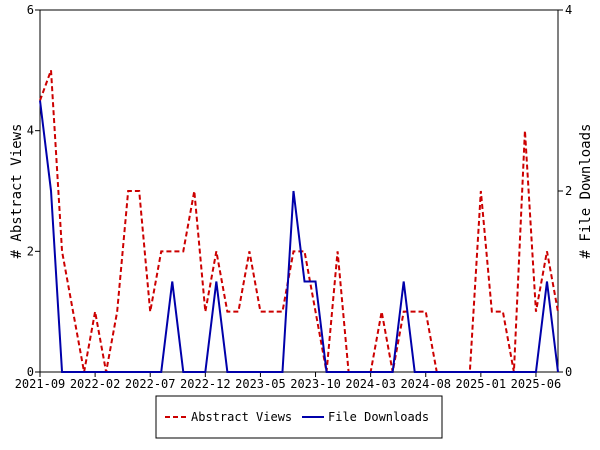  What do you see at coordinates (205, 384) in the screenshot?
I see `x-tick-label: 2022-12` at bounding box center [205, 384].